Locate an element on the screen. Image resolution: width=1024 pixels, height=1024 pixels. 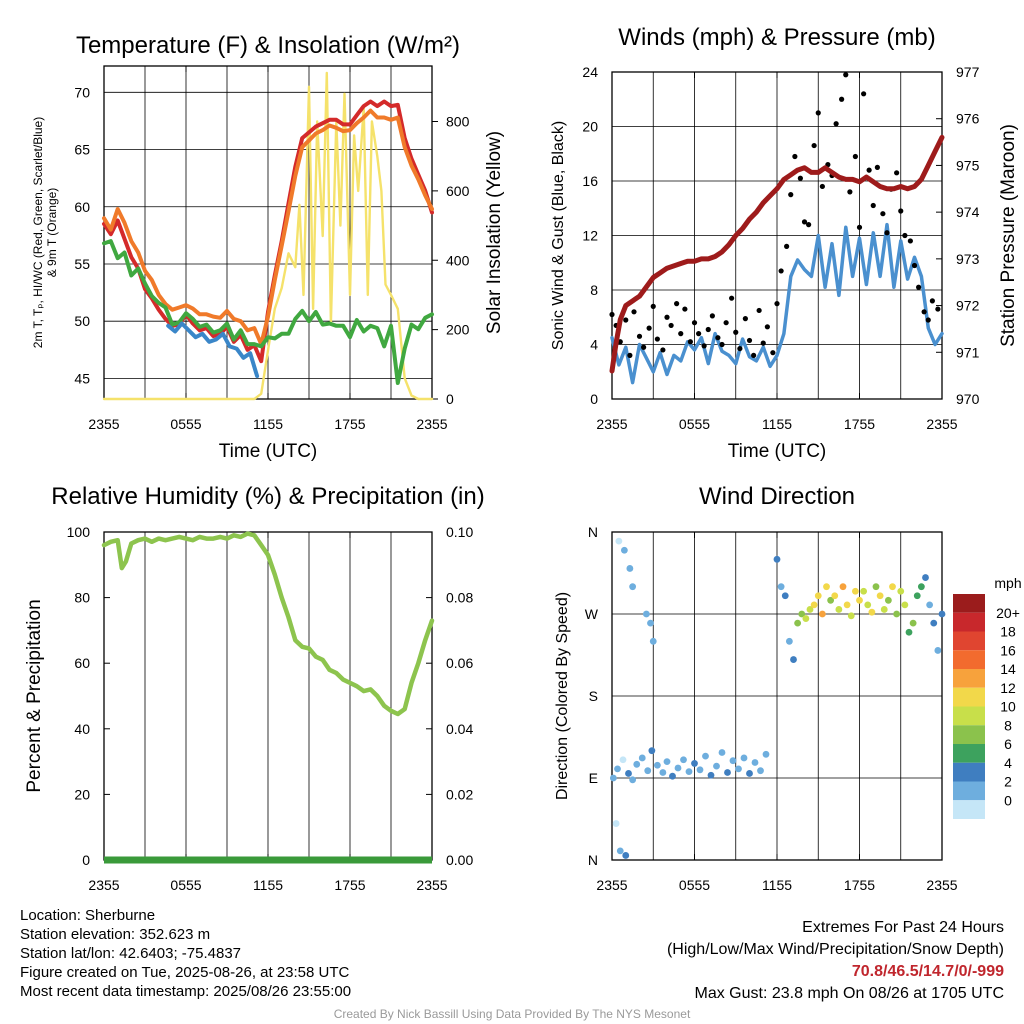
x-tick-label: 1755 is located at coordinates (349, 885).